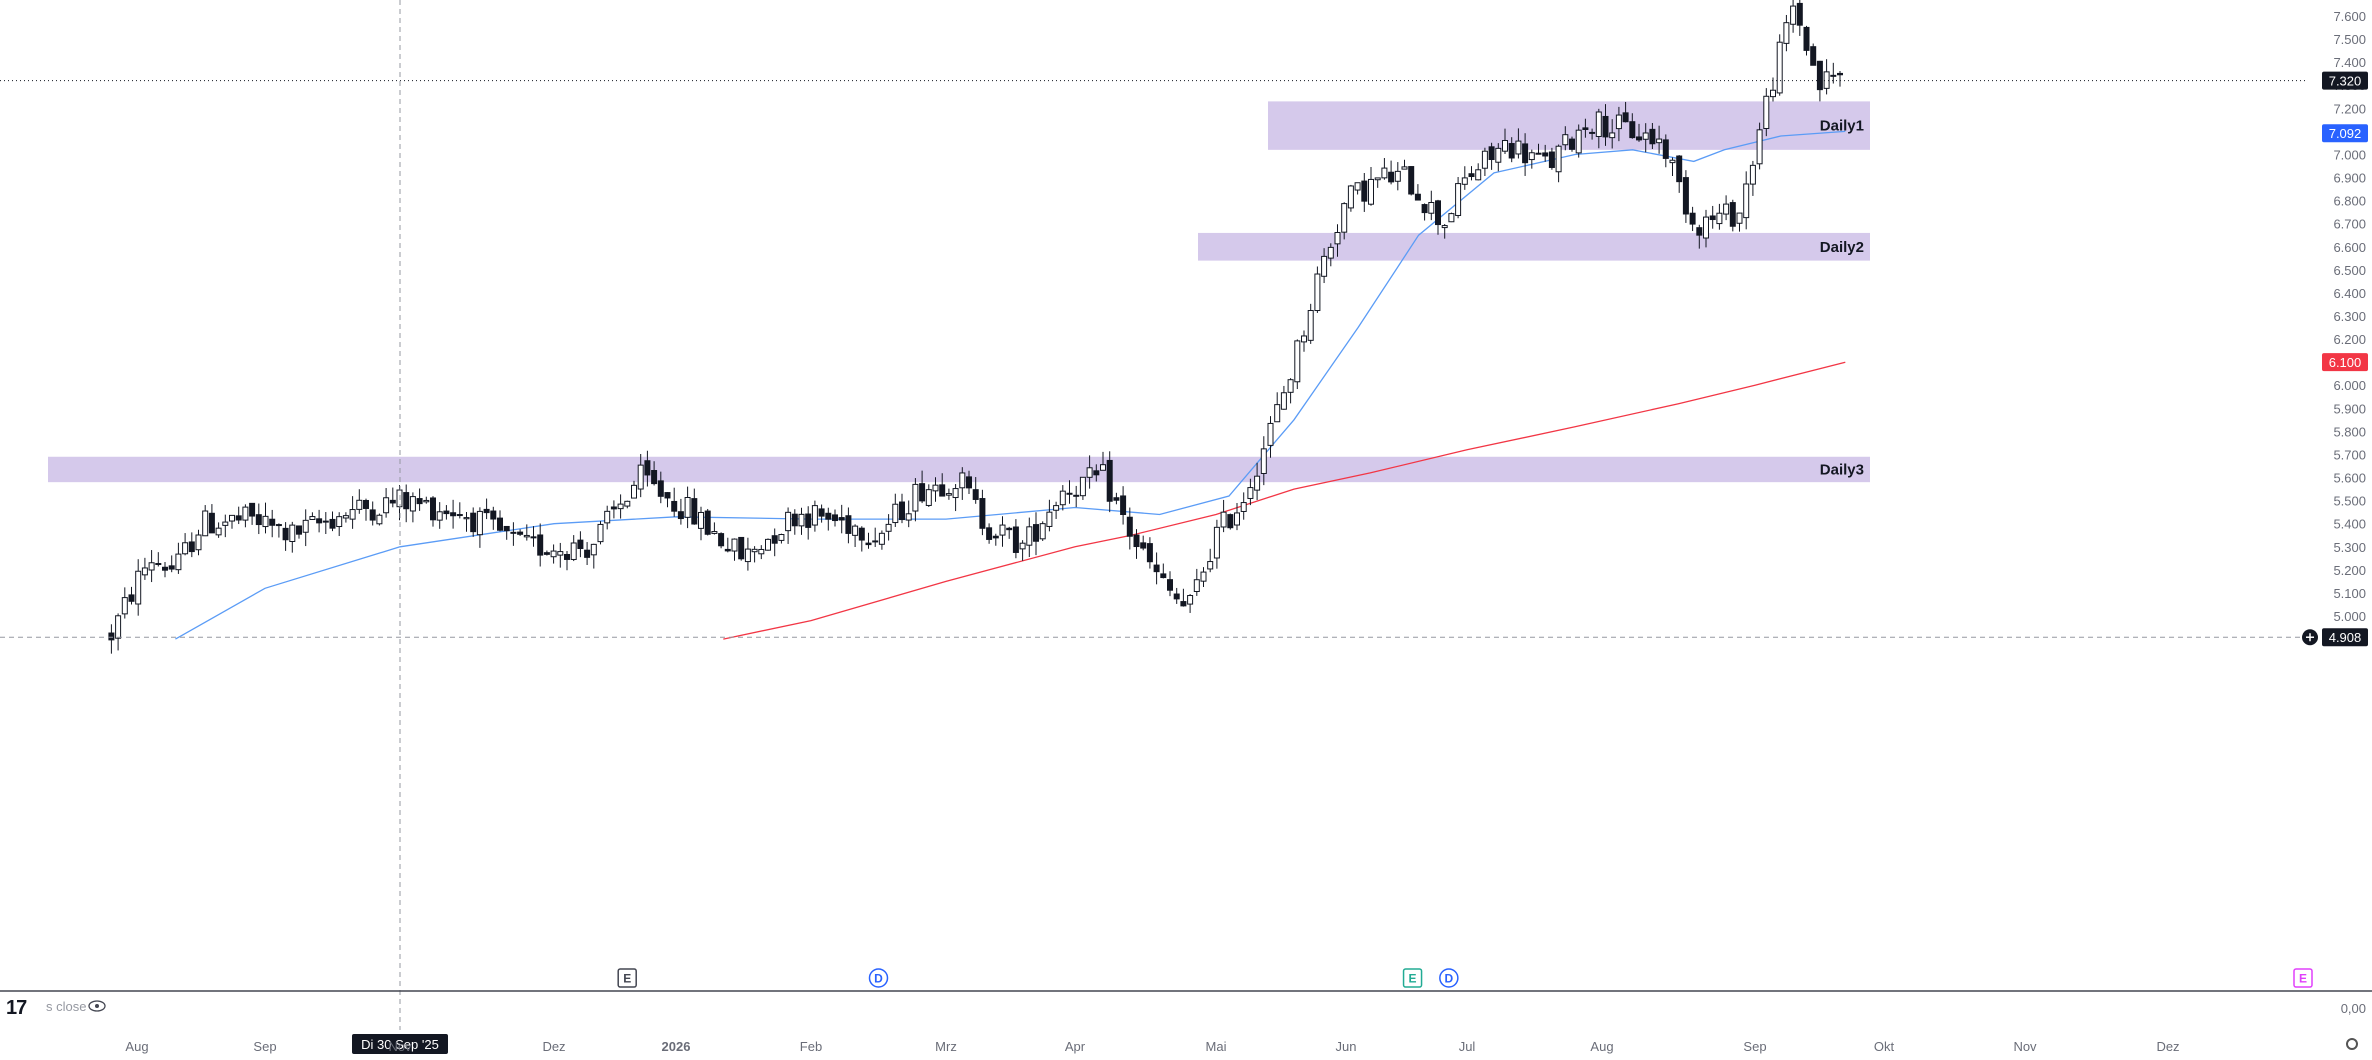 Image resolution: width=2372 pixels, height=1060 pixels. I want to click on price-badge-label: 4.908, so click(2345, 637).